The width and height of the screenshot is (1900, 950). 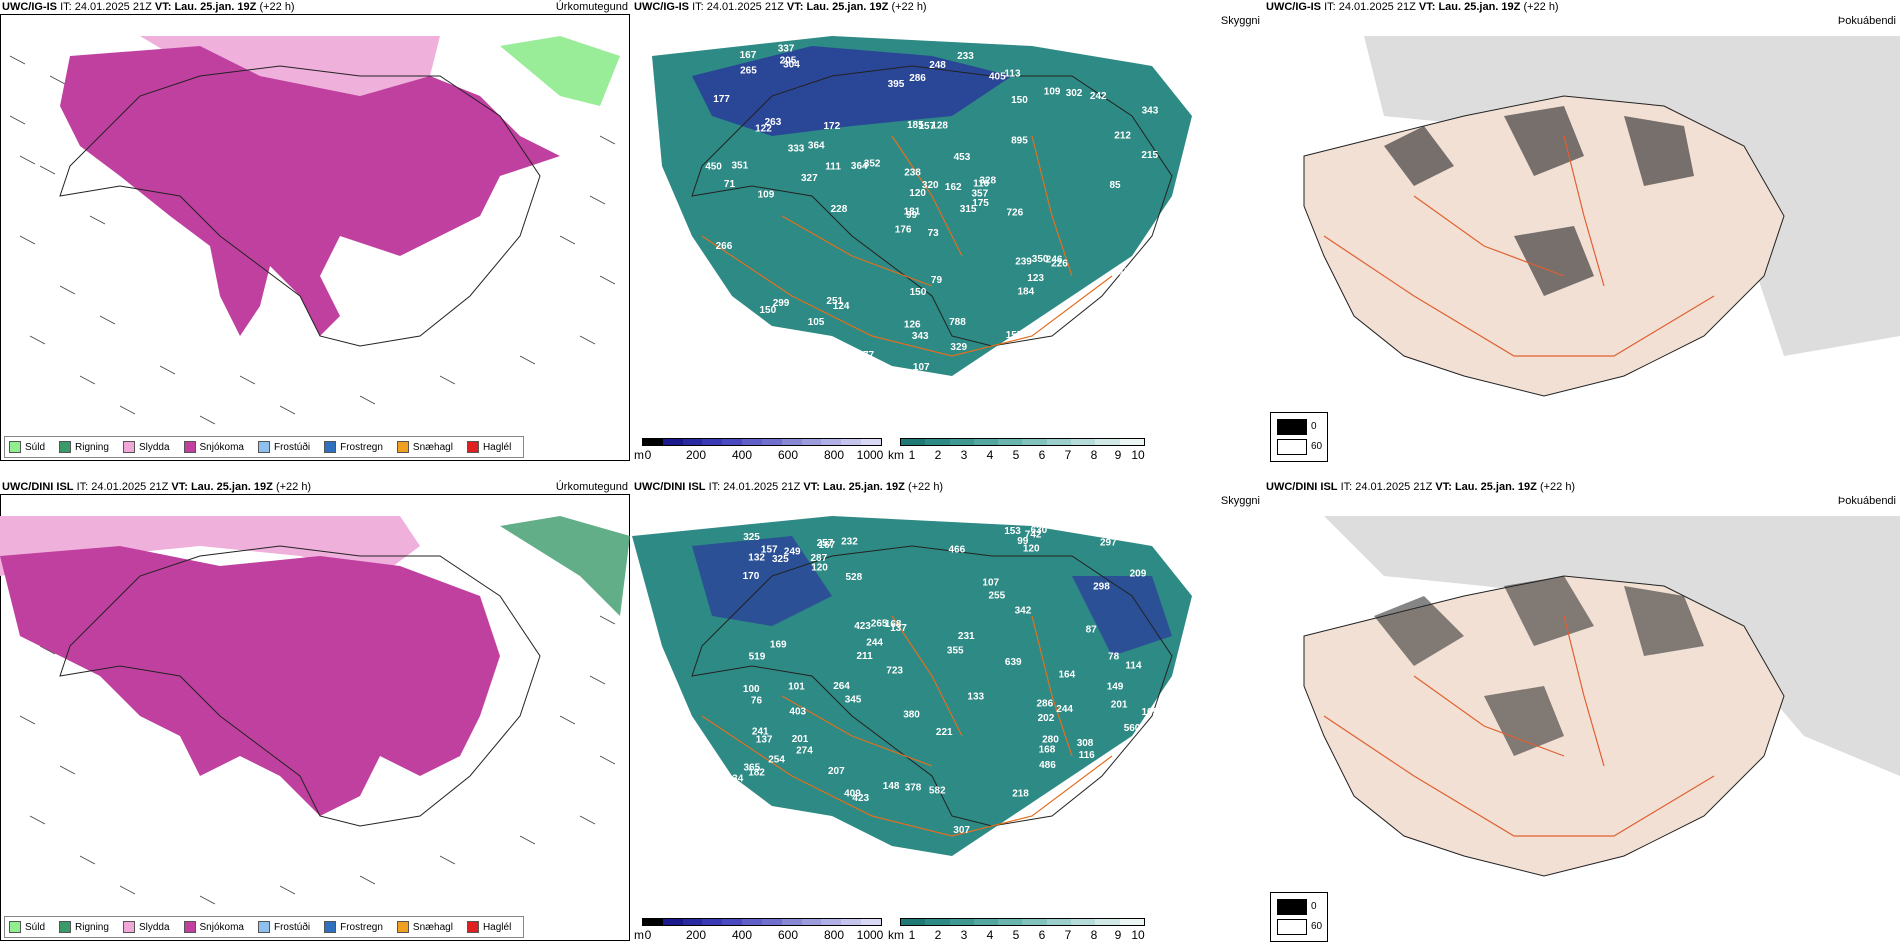 What do you see at coordinates (1149, 155) in the screenshot?
I see `ceiling-value-label: 215` at bounding box center [1149, 155].